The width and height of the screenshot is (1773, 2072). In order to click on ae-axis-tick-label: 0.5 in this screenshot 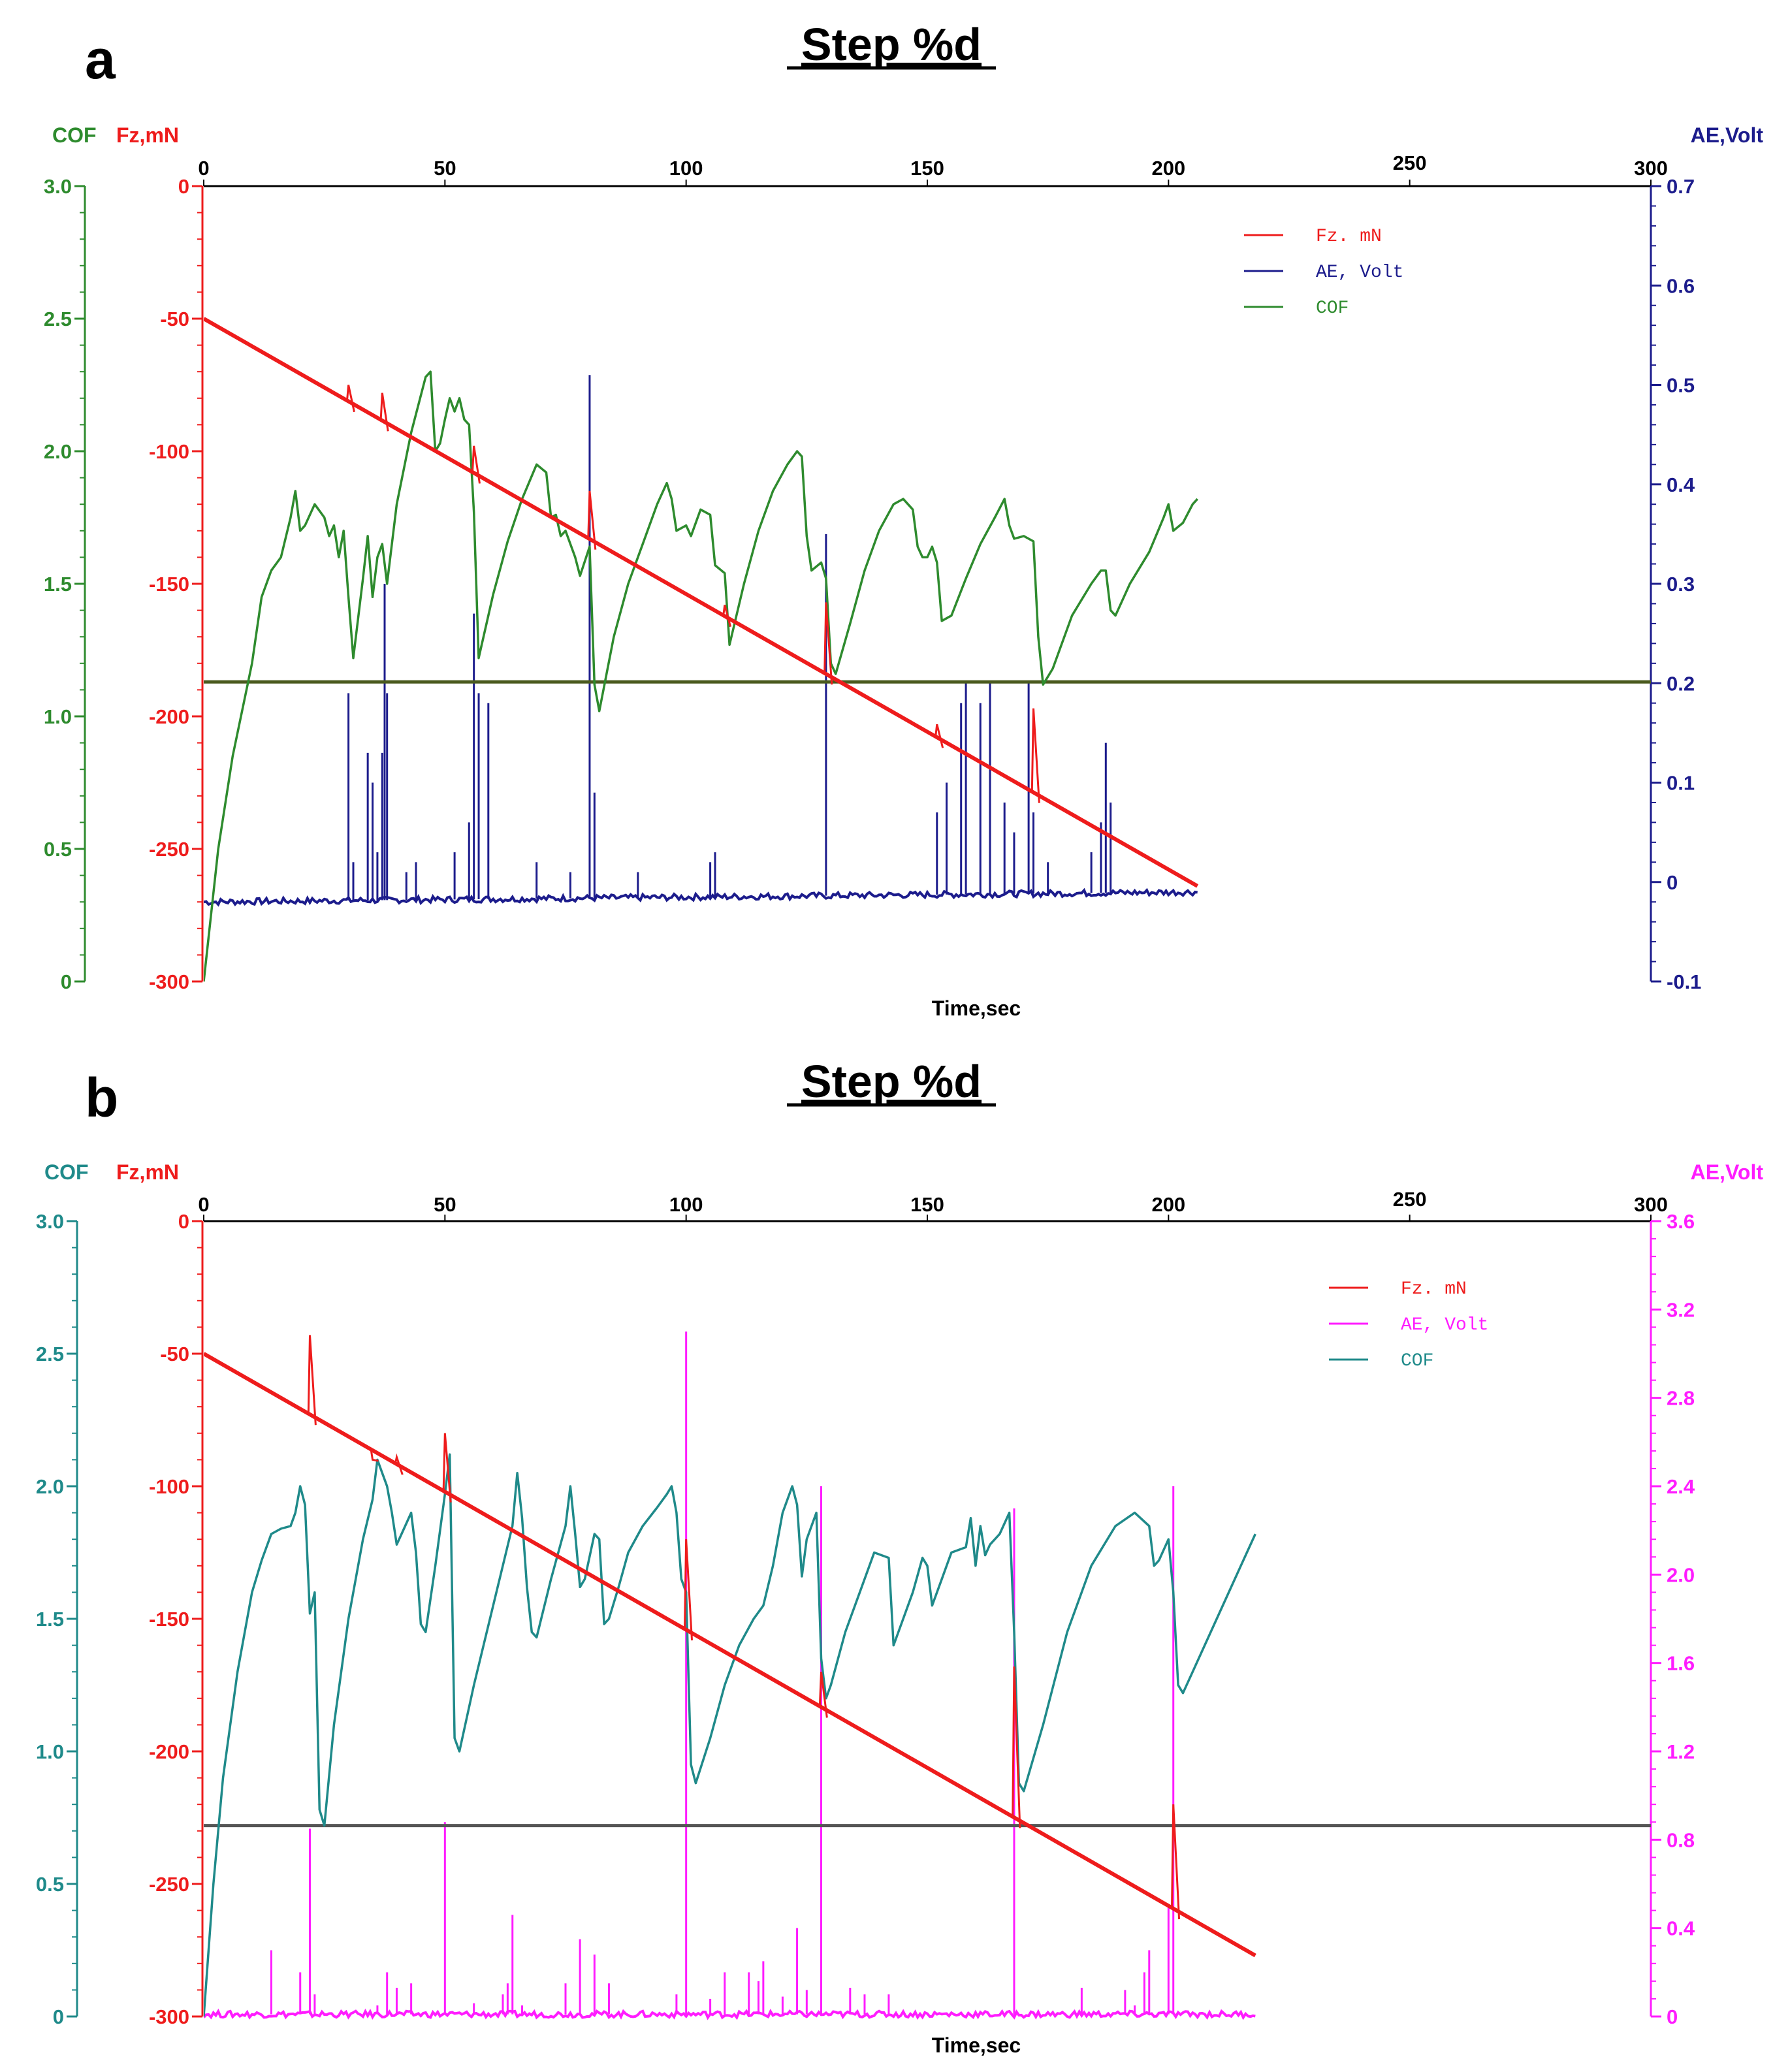, I will do `click(1681, 385)`.